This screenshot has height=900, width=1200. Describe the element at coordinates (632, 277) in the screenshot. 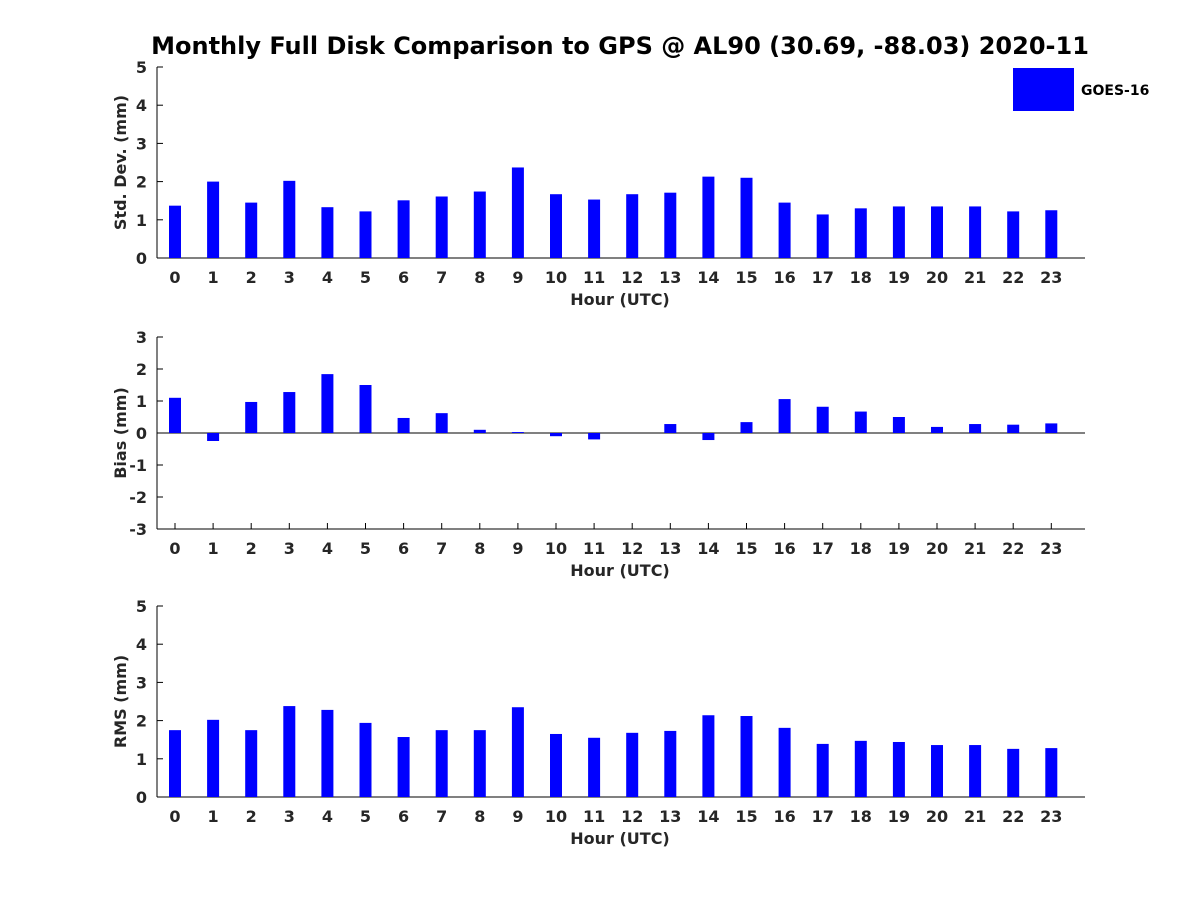

I see `std-dev-x-tick-label: 12` at that location.